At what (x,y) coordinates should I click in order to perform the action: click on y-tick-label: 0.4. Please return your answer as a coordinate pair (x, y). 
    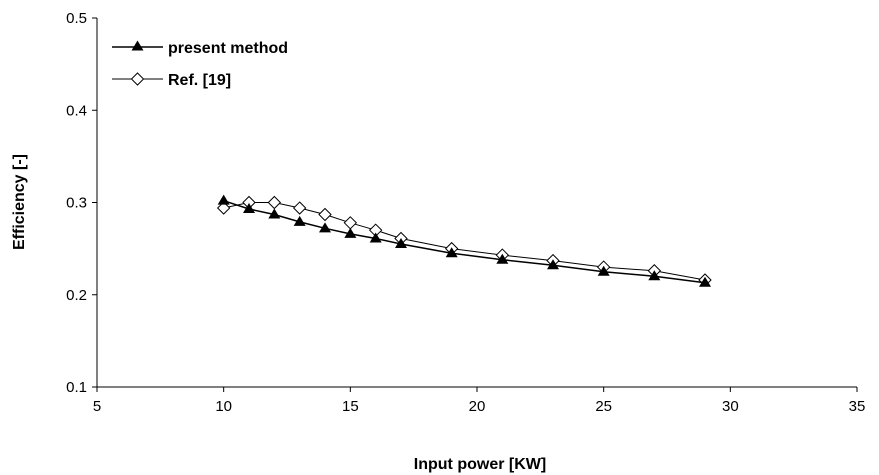
    Looking at the image, I should click on (76, 110).